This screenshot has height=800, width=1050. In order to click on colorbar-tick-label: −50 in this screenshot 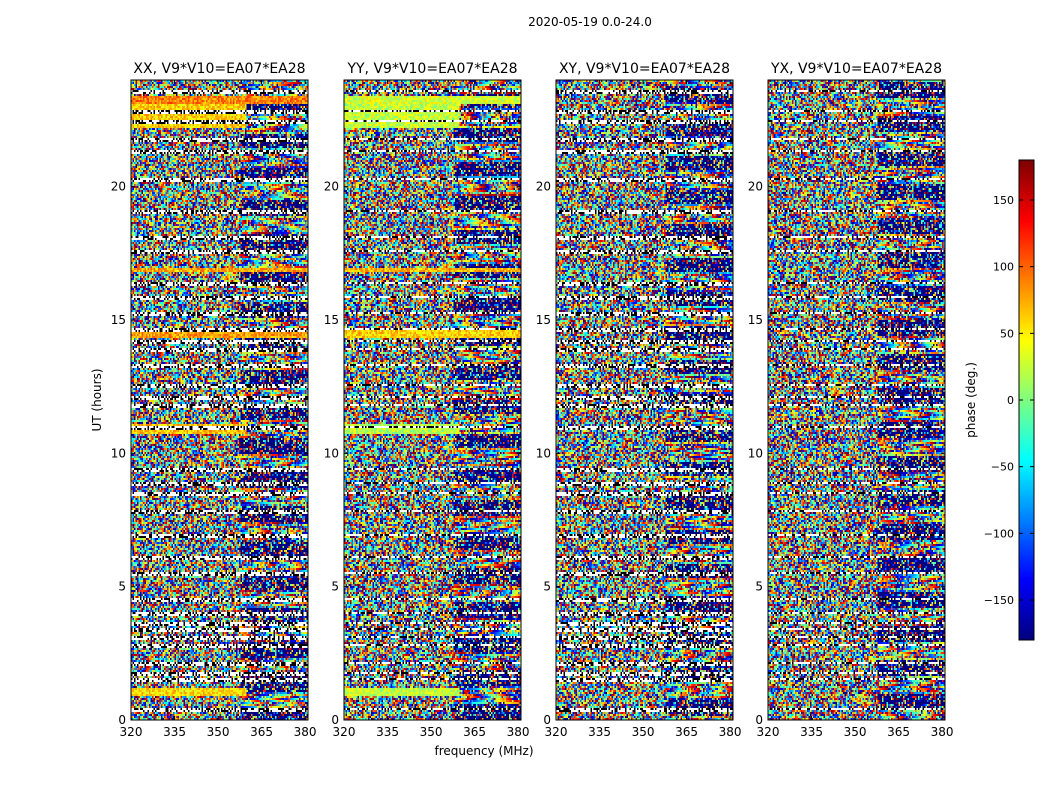, I will do `click(1002, 467)`.